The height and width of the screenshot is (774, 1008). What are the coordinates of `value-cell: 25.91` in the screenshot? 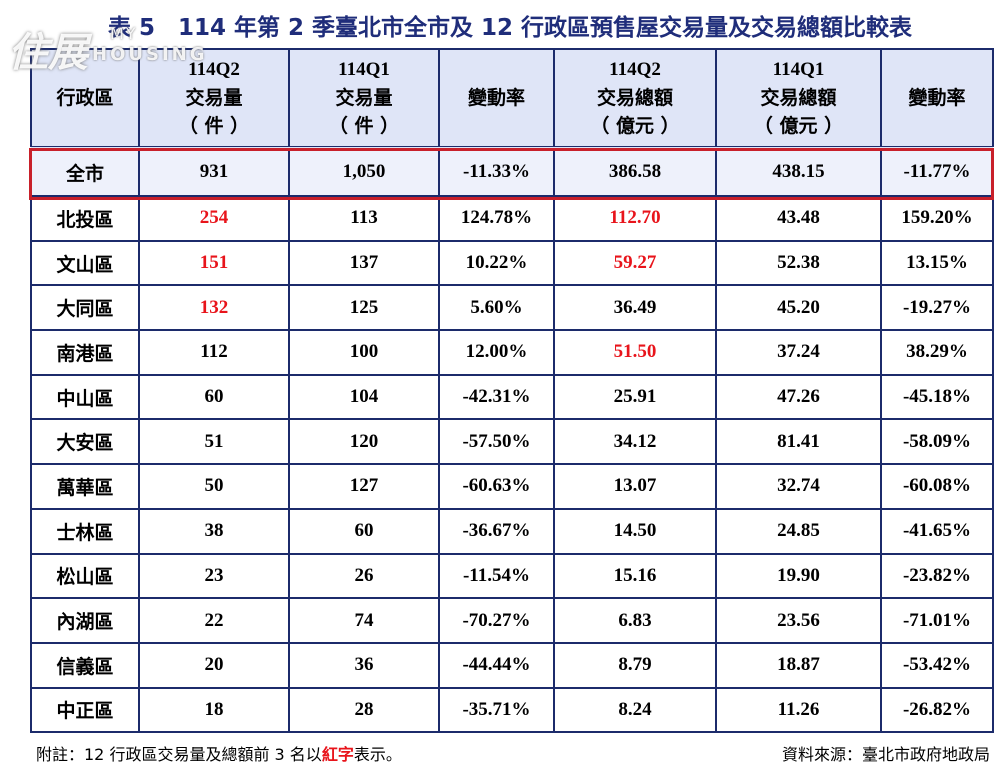 It's located at (635, 397).